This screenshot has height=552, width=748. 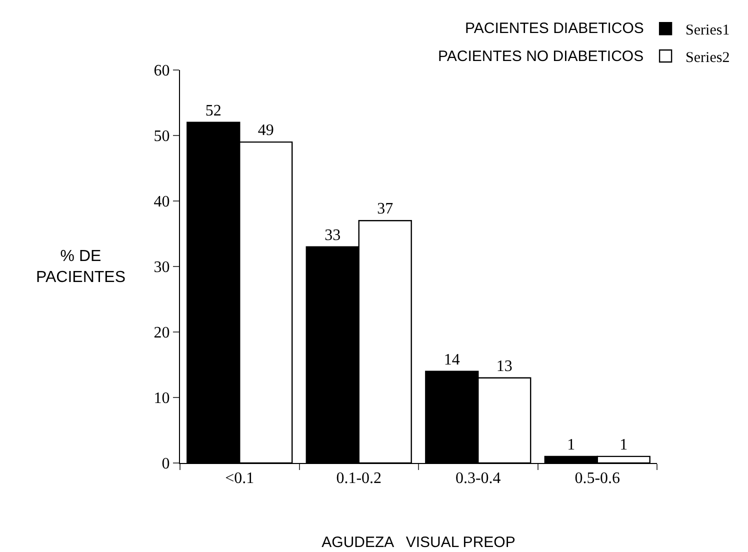 What do you see at coordinates (162, 202) in the screenshot?
I see `y-tick-label: 40` at bounding box center [162, 202].